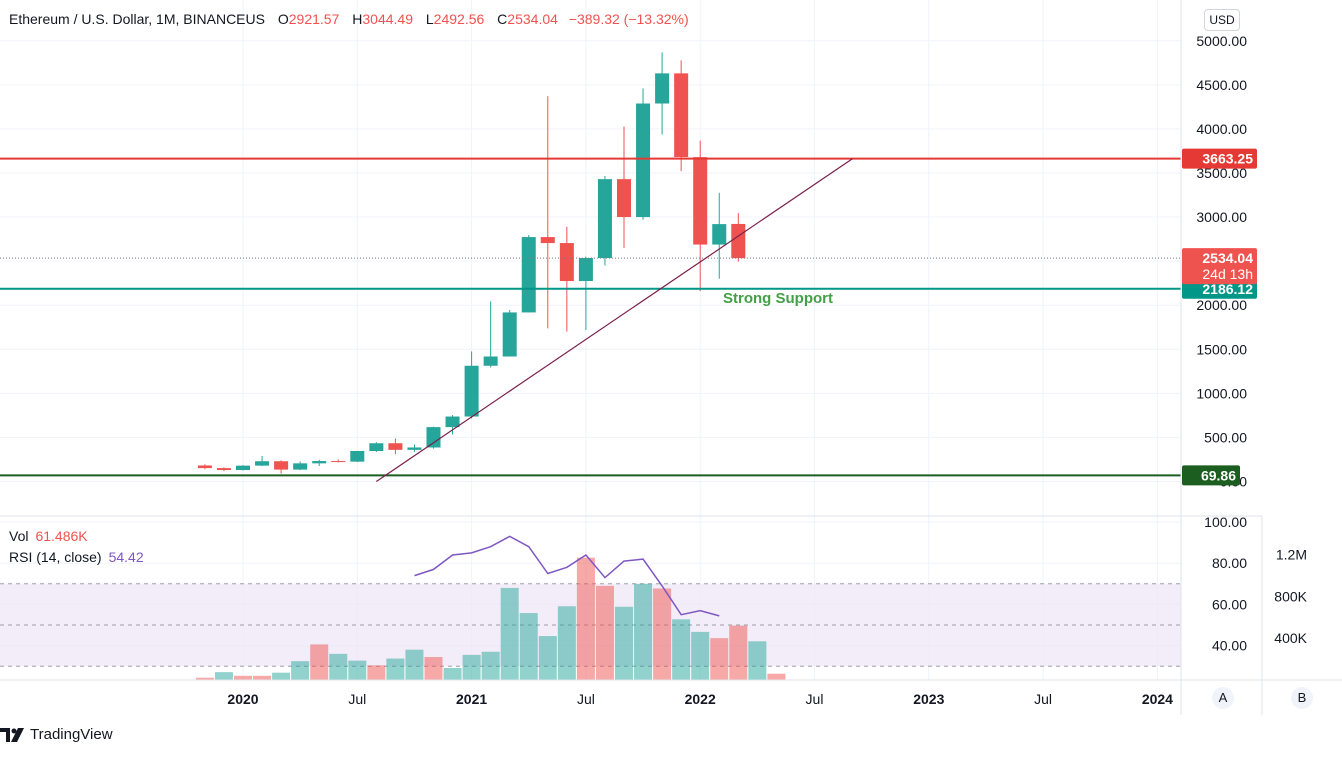 The image size is (1342, 759). Describe the element at coordinates (1225, 522) in the screenshot. I see `rsi-tick-label: 100.00` at that location.